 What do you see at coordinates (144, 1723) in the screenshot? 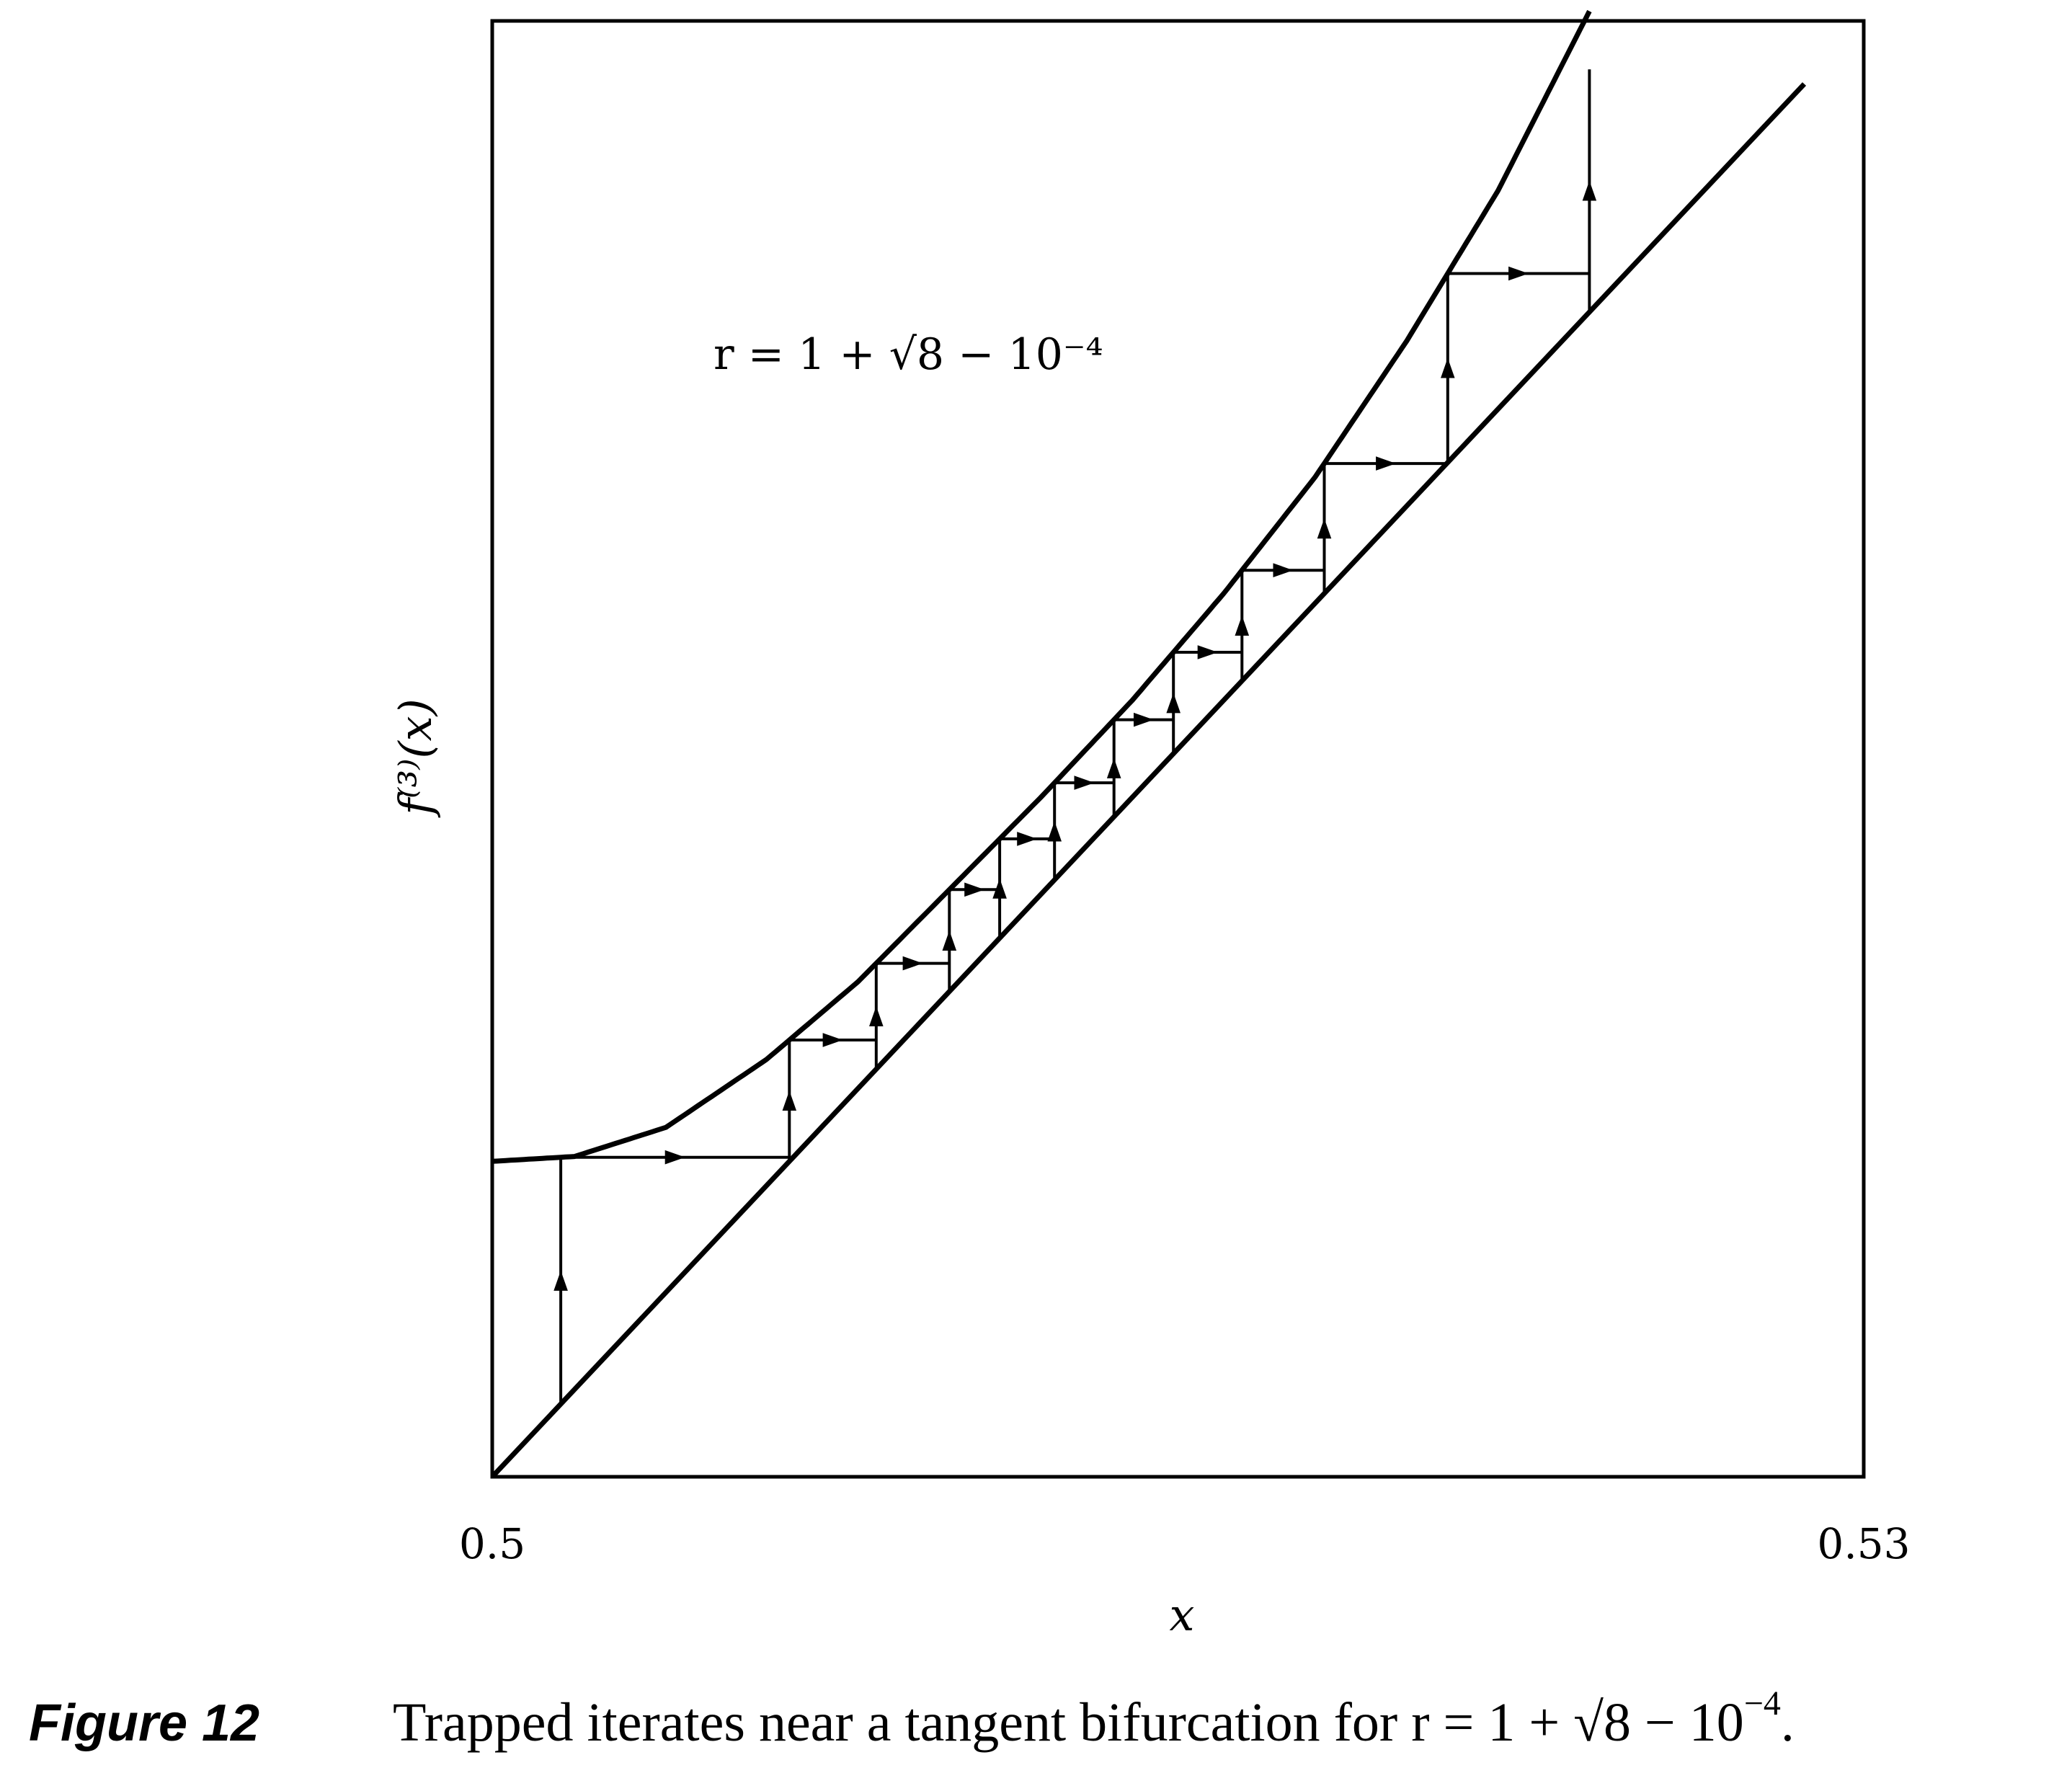
I see `figure-caption-label: Figure 12` at bounding box center [144, 1723].